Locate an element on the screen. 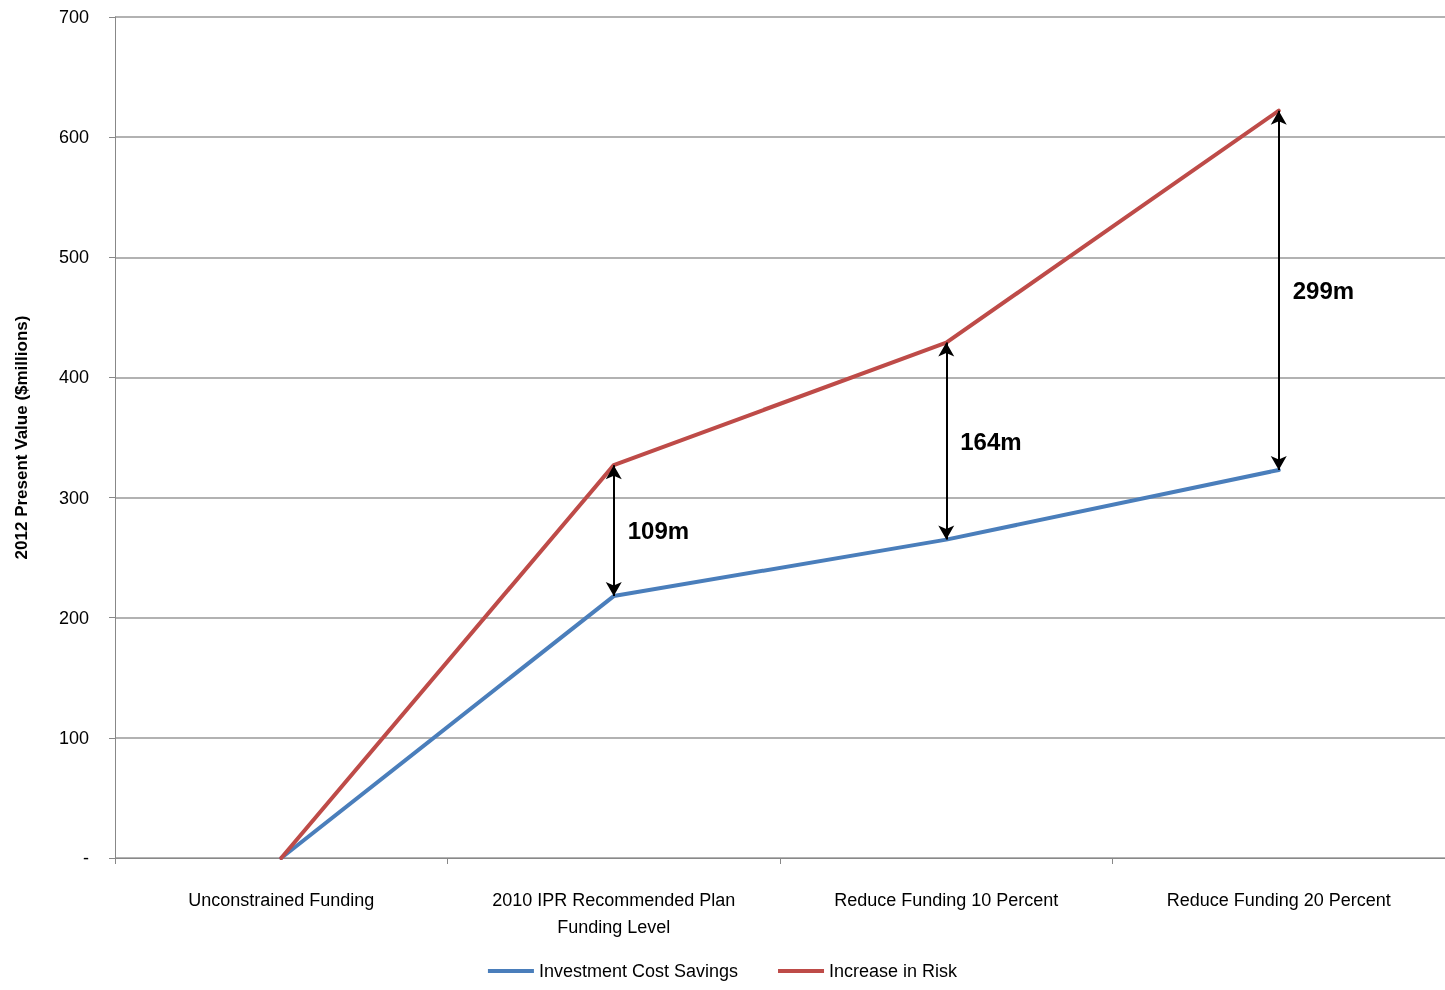 This screenshot has width=1445, height=990. annotation: 109m is located at coordinates (658, 531).